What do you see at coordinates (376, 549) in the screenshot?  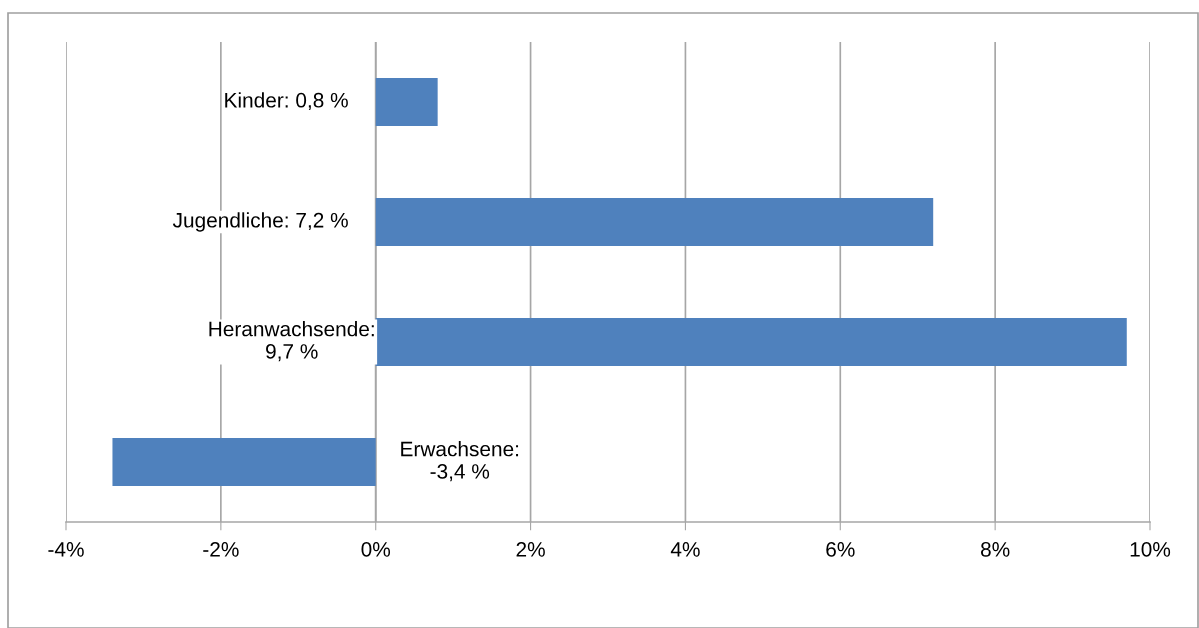 I see `x-tick-label: 0%` at bounding box center [376, 549].